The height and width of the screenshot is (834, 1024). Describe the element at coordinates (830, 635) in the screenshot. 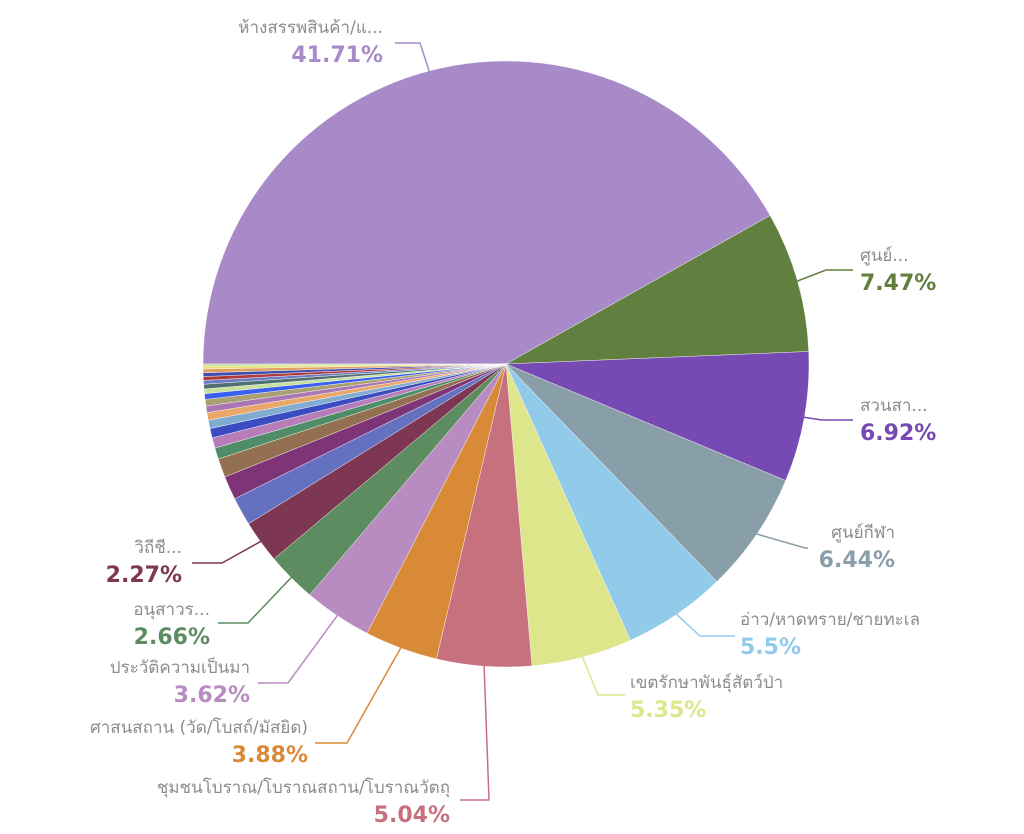

I see `slice-label-4: อ่าว/หาดทราย/ชายทะเล 5.5%` at that location.